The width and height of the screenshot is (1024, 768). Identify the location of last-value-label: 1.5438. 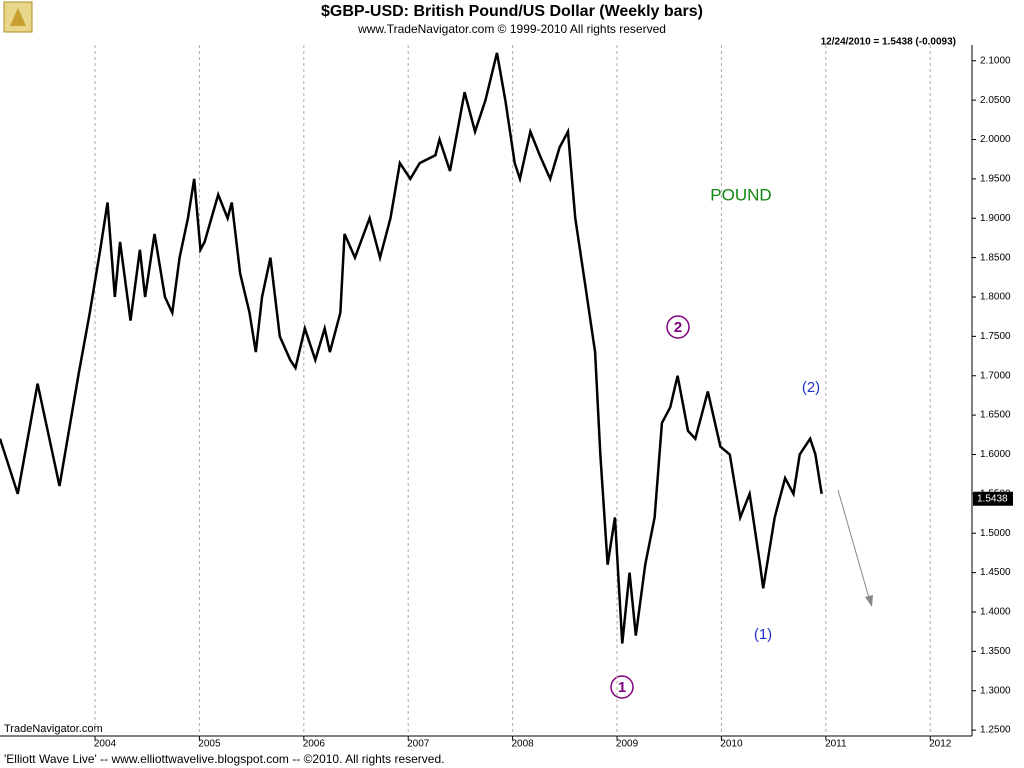
(992, 498).